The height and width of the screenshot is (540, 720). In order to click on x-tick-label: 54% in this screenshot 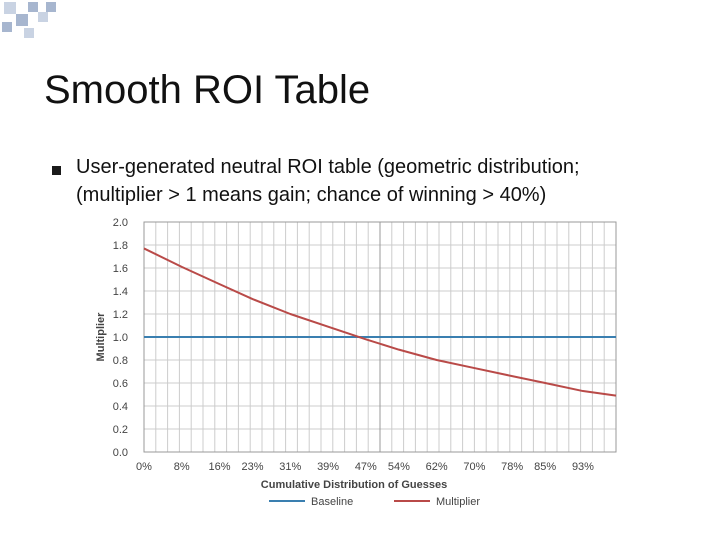, I will do `click(399, 467)`.